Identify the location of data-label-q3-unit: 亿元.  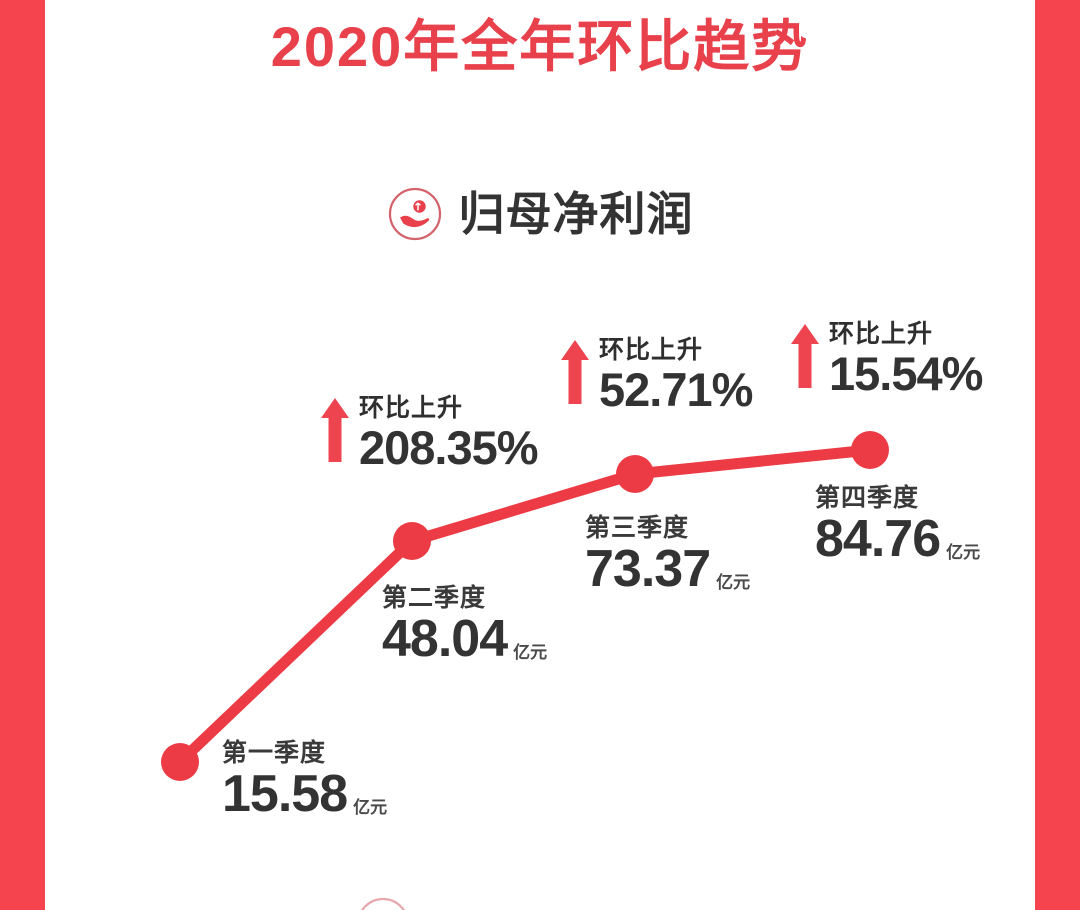
(733, 582).